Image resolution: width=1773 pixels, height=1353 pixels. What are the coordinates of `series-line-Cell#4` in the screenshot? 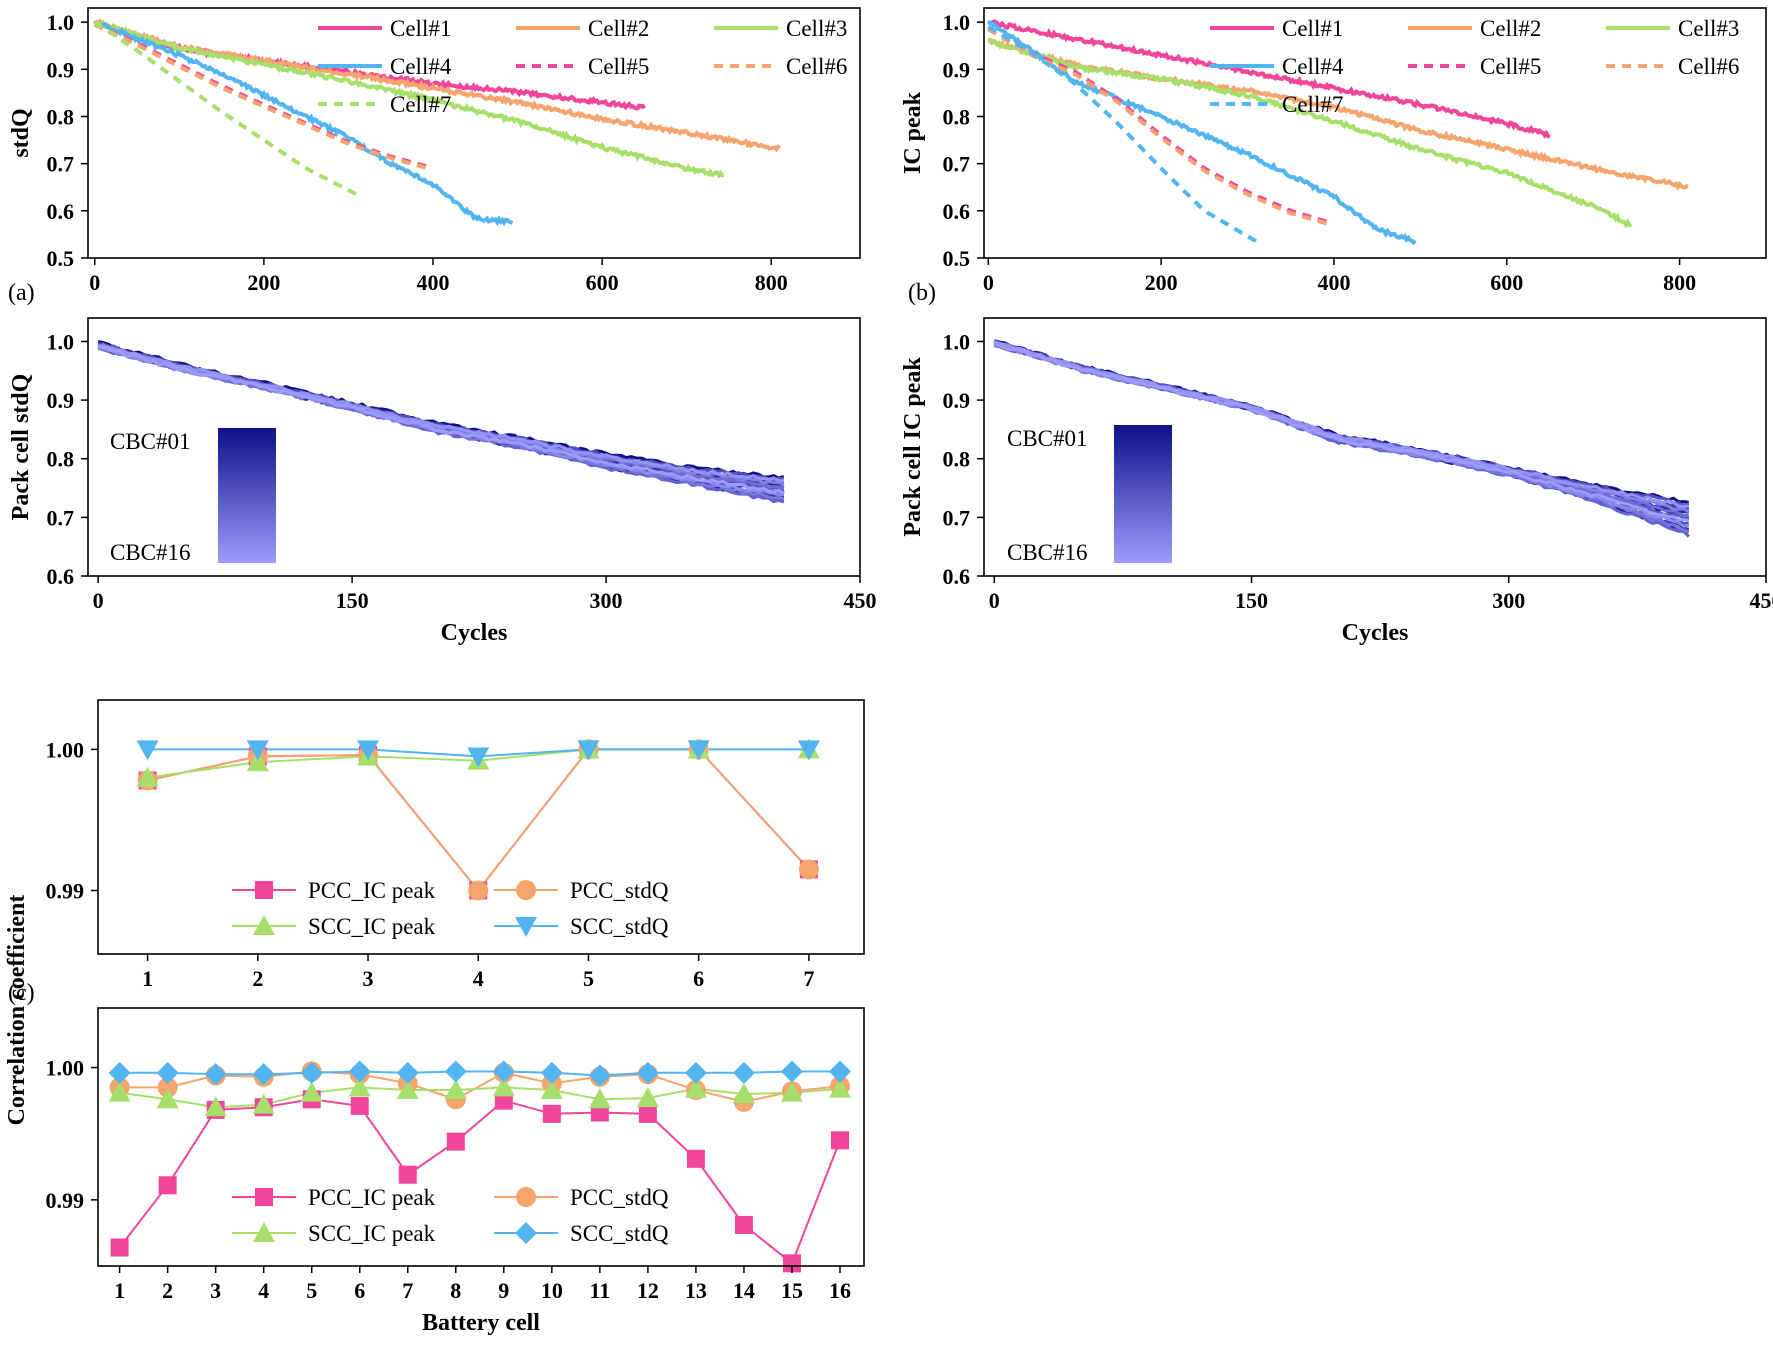 It's located at (303, 123).